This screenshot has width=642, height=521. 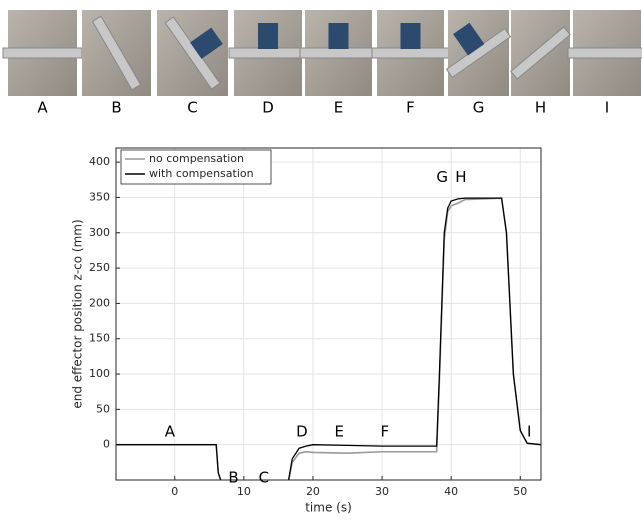 What do you see at coordinates (196, 158) in the screenshot?
I see `legend-label: no compensation` at bounding box center [196, 158].